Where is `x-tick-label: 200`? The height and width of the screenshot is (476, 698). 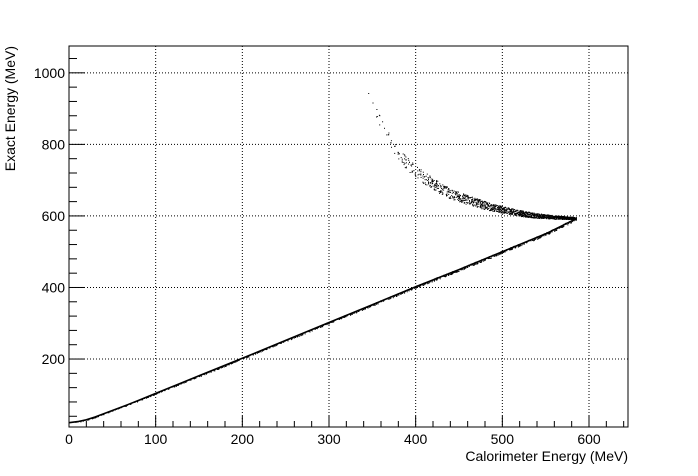
x-tick-label: 200 is located at coordinates (243, 439).